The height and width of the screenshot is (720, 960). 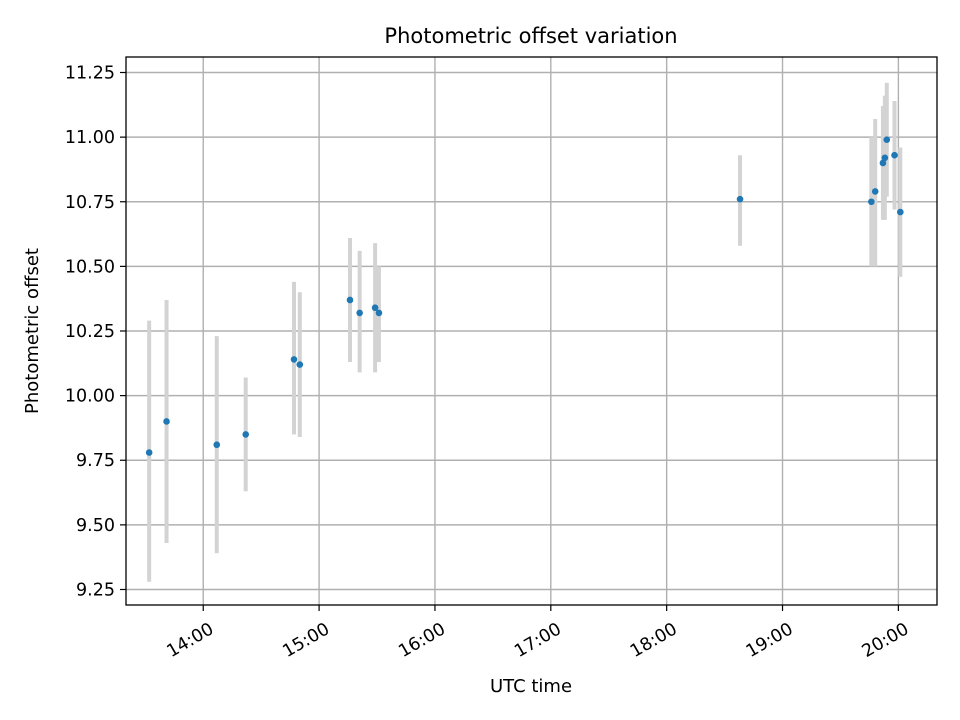 What do you see at coordinates (530, 36) in the screenshot?
I see `chart-title: Photometric offset variation` at bounding box center [530, 36].